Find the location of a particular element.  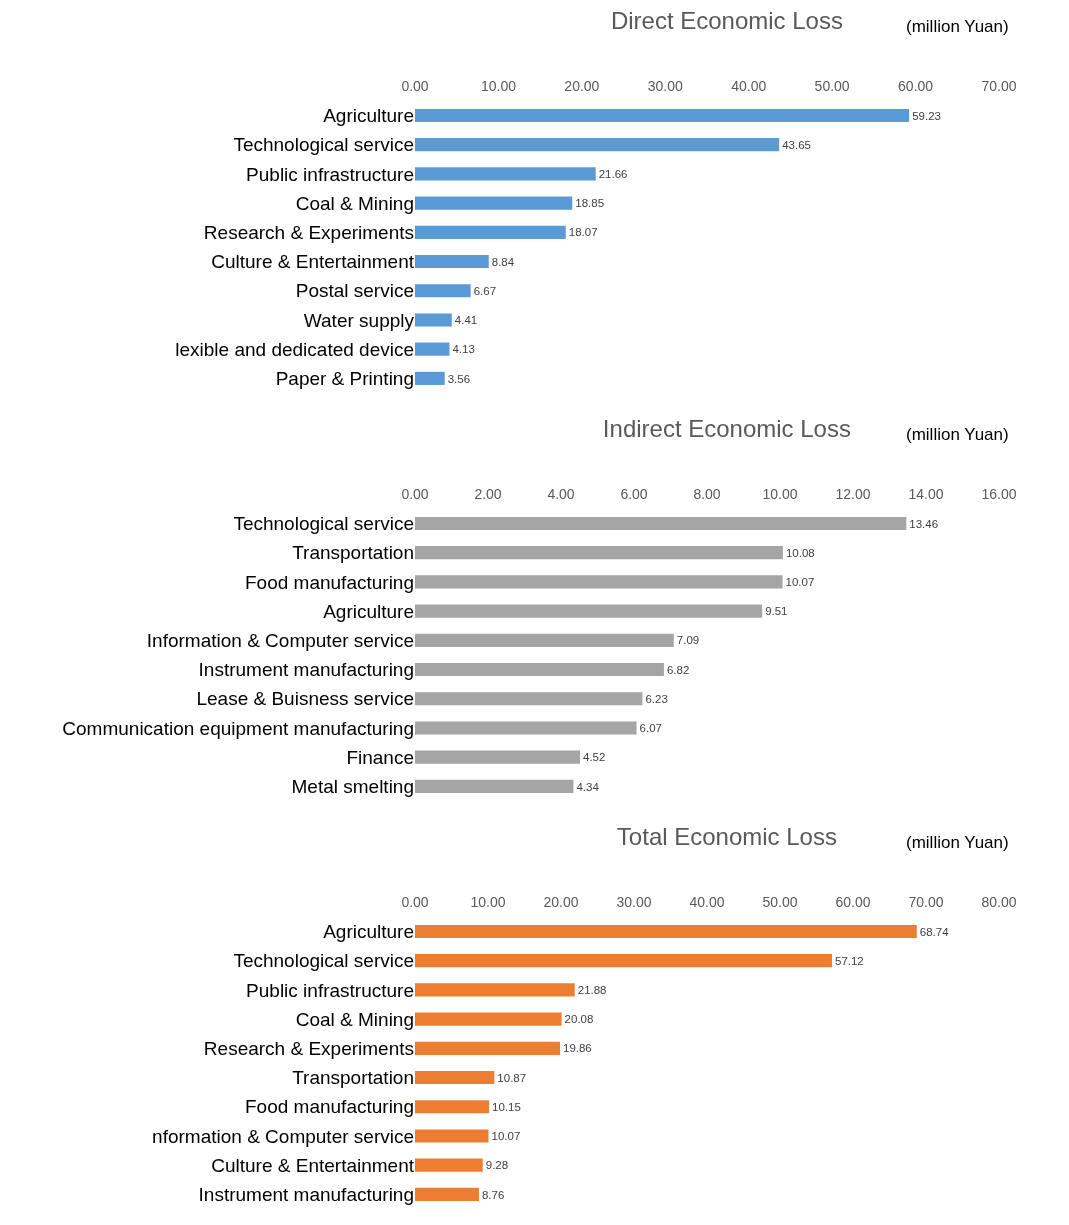

data-label: 4.34 is located at coordinates (588, 786).